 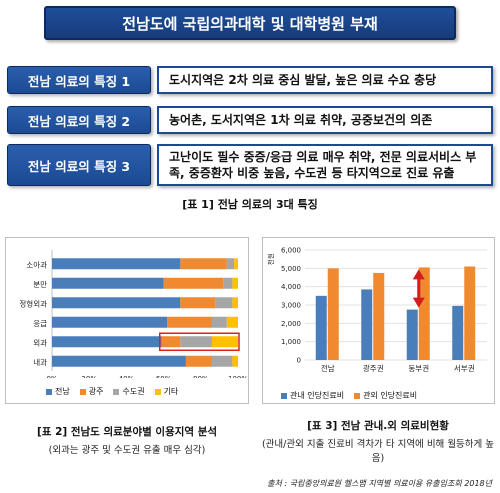 I want to click on table-caption-2-note: (외과는 광주 및 수도권 유출 매우 심각), so click(x=127, y=450).